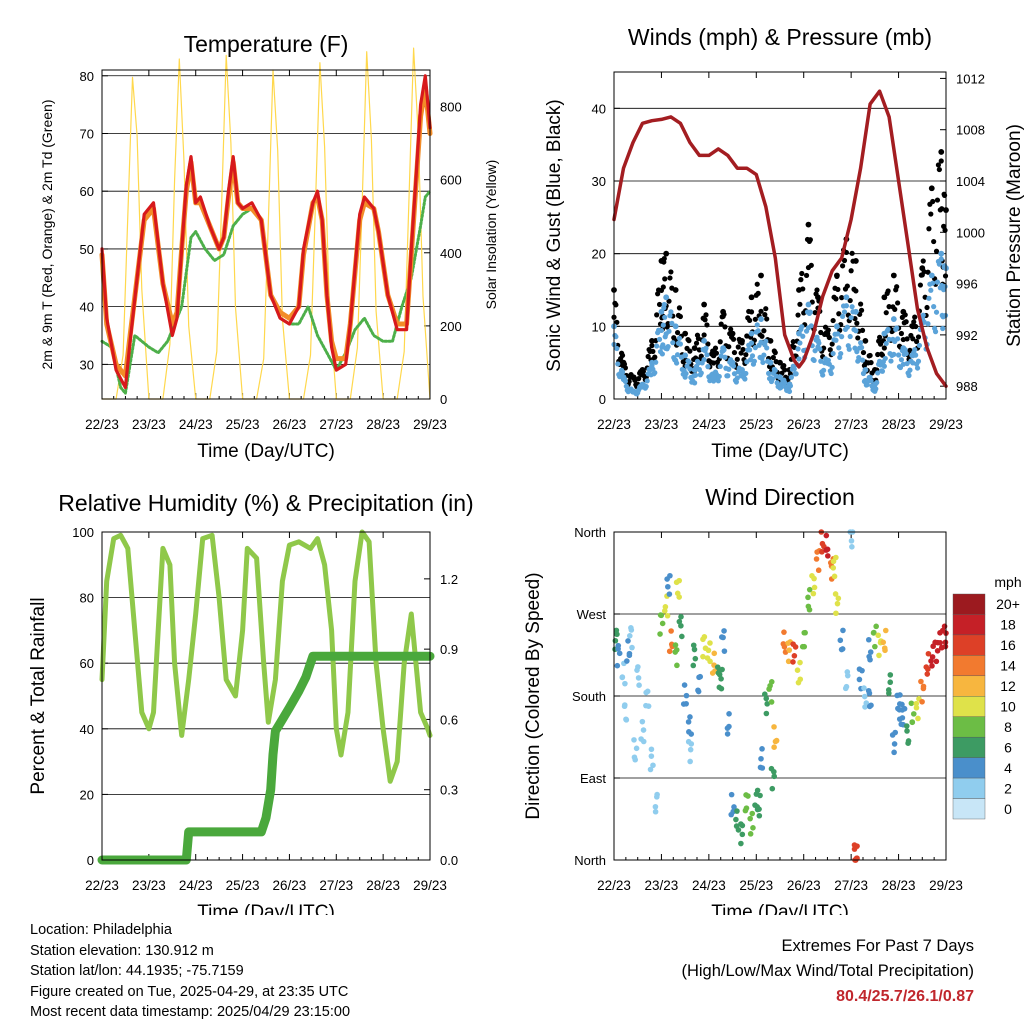 Image resolution: width=1024 pixels, height=1024 pixels. Describe the element at coordinates (137, 971) in the screenshot. I see `latlon-label: Station lat/lon: 44.1935; -75.7159` at that location.